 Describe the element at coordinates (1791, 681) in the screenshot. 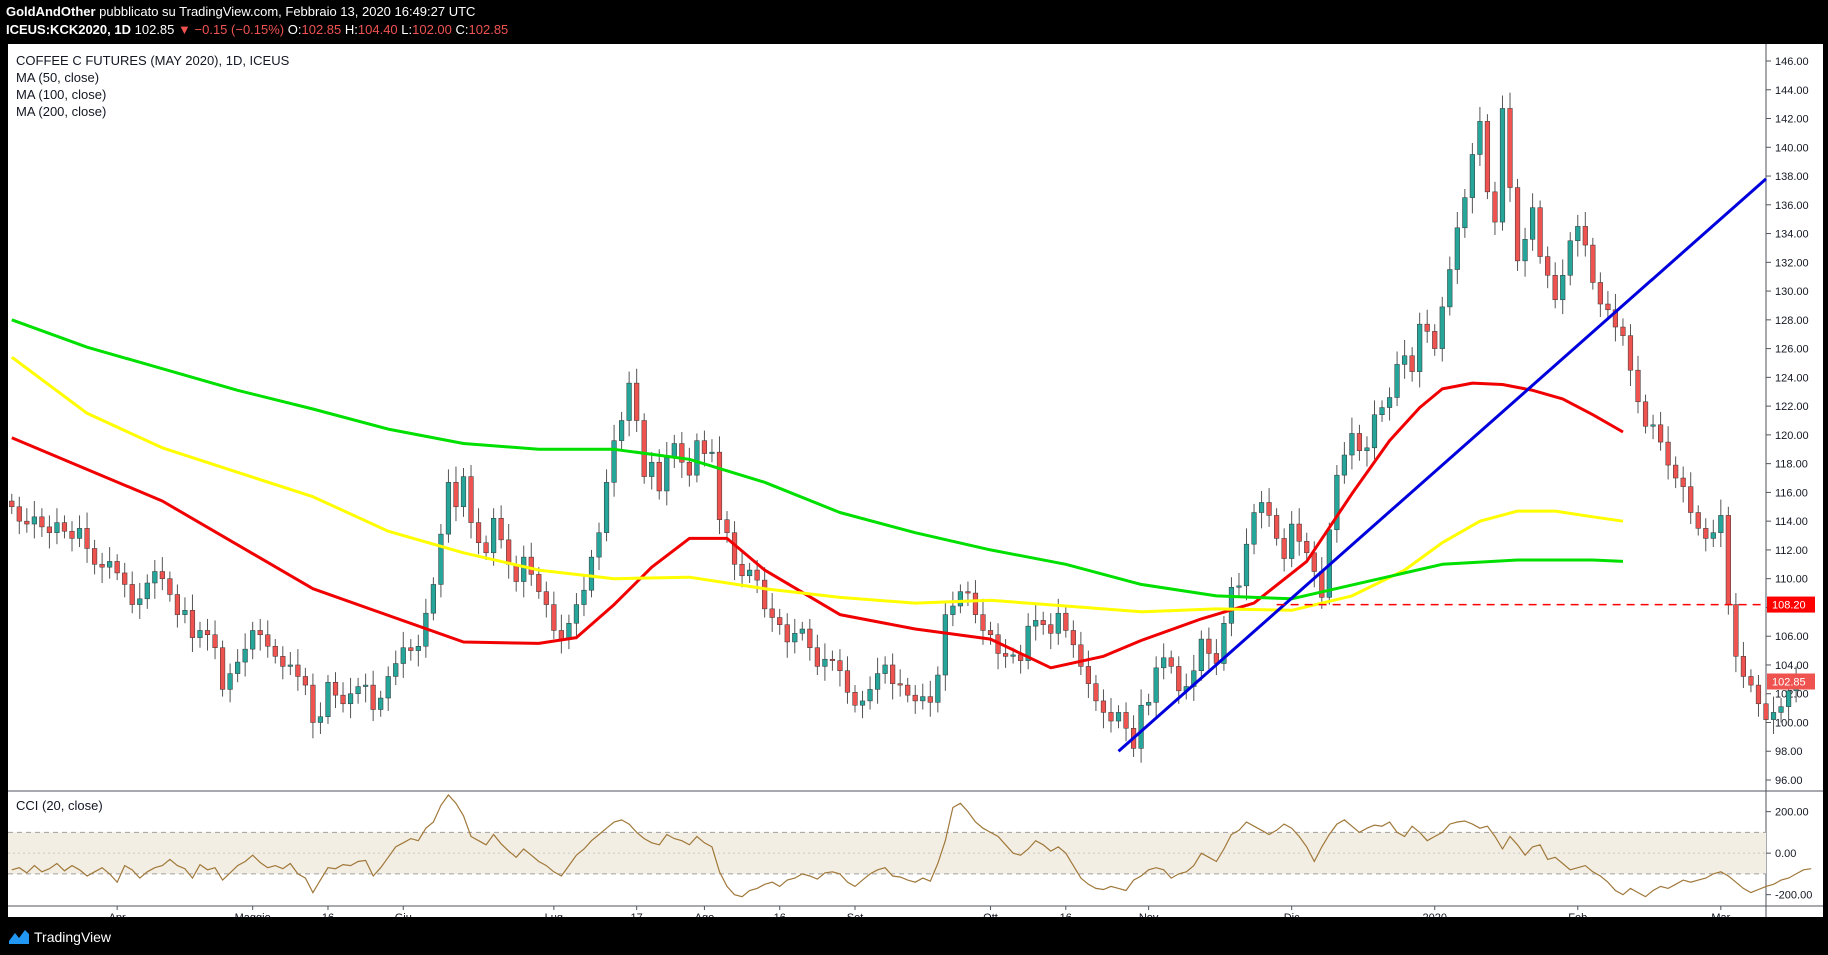

I see `last-price-tag` at that location.